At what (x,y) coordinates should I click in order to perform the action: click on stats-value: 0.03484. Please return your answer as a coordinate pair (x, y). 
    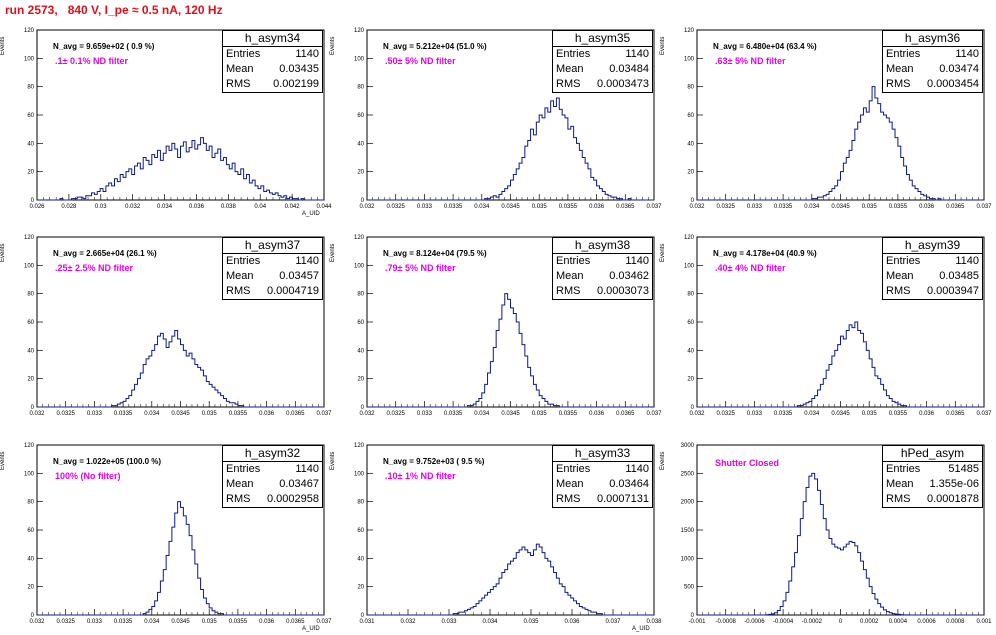
    Looking at the image, I should click on (629, 69).